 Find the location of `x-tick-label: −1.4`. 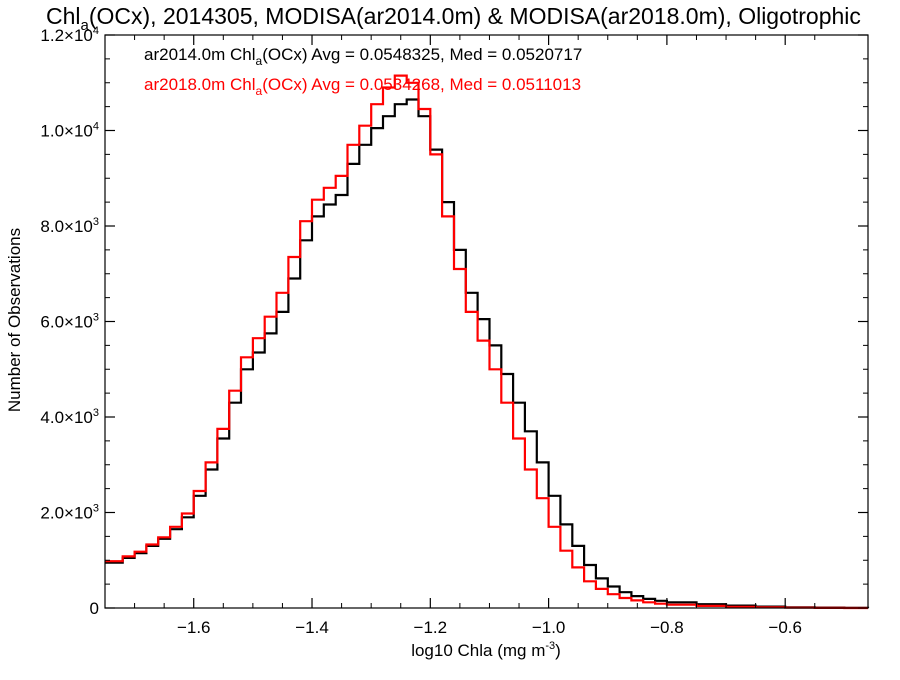

x-tick-label: −1.4 is located at coordinates (312, 627).